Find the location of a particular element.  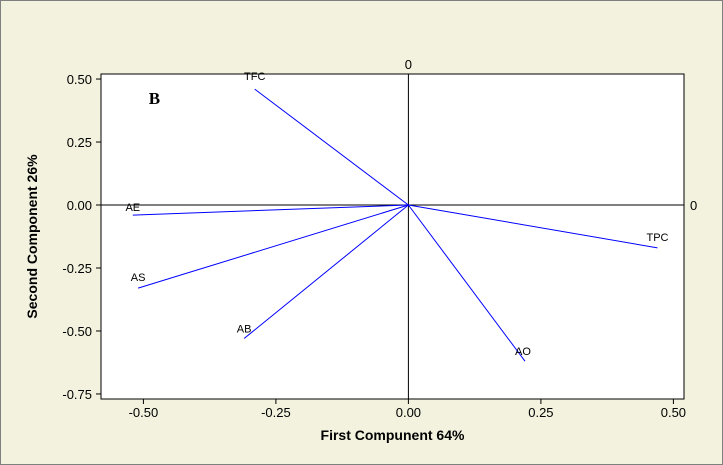

reference-line-y-label: 0 is located at coordinates (693, 205).